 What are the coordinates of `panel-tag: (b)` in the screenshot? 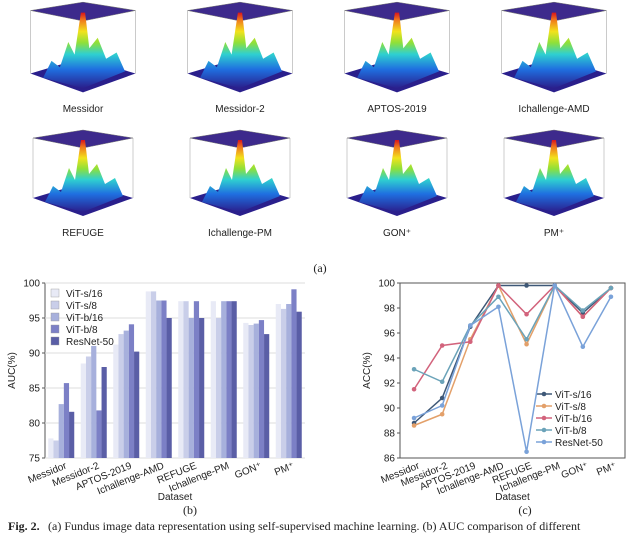 It's located at (190, 510).